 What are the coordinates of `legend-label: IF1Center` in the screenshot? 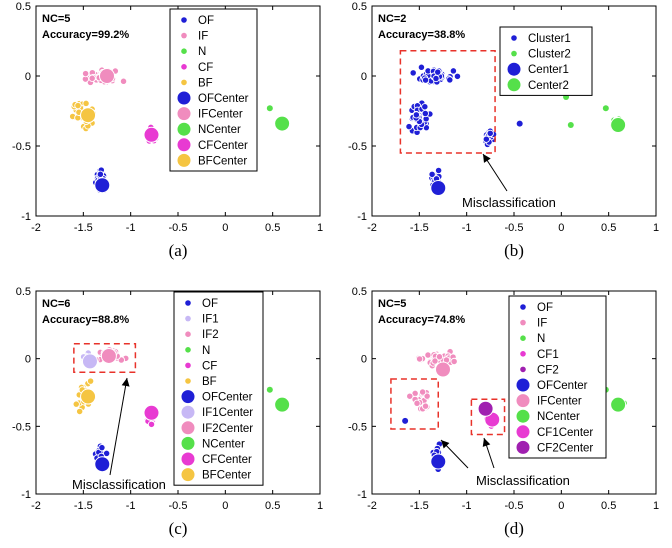 It's located at (227, 413).